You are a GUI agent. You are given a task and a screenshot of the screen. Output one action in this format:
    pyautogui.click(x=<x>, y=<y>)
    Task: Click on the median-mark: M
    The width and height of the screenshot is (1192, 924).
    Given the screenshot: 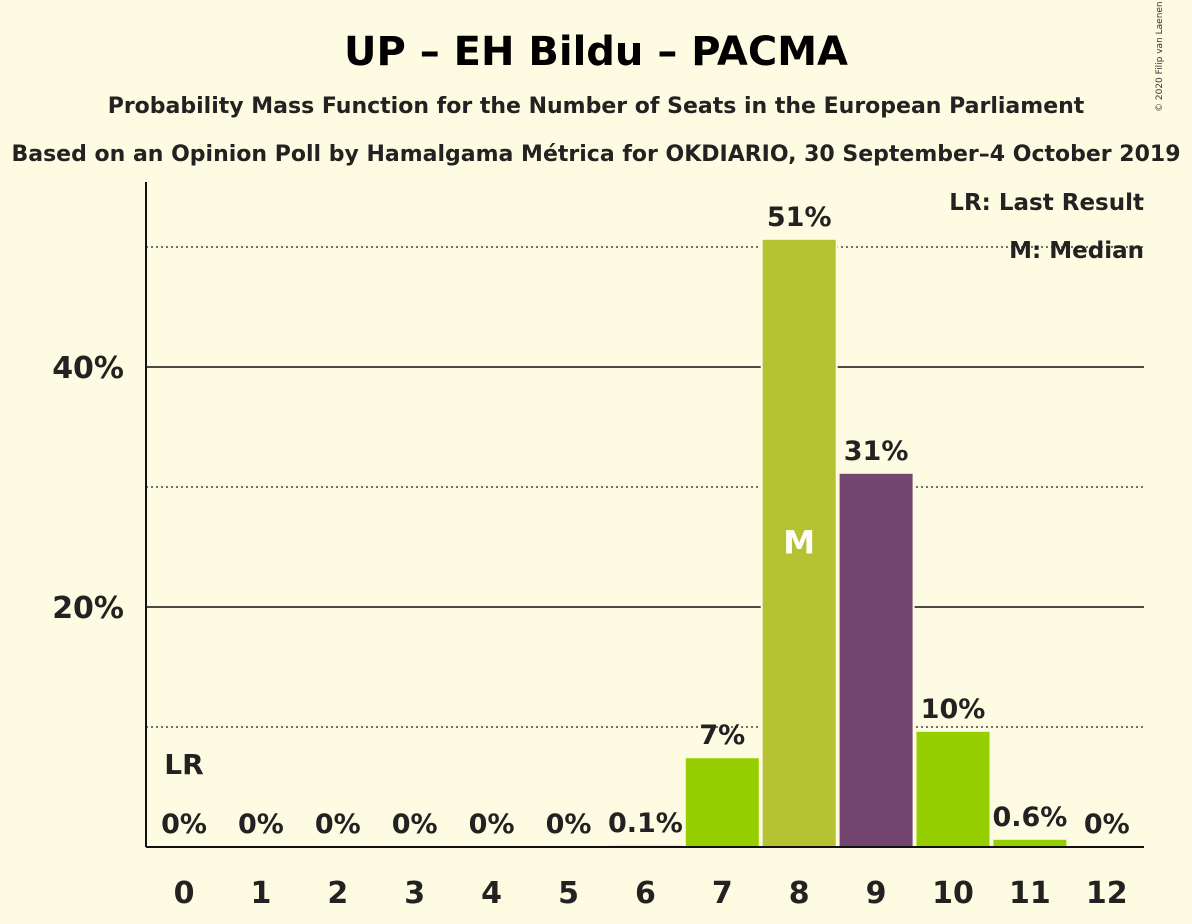 What is the action you would take?
    pyautogui.click(x=799, y=542)
    